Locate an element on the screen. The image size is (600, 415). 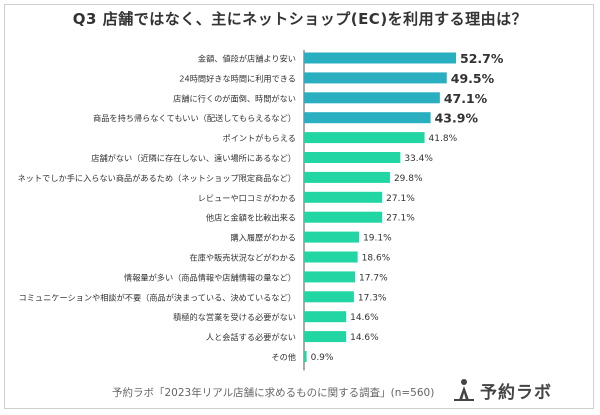
category-label: 他店と金額を比較出来る is located at coordinates (251, 218).